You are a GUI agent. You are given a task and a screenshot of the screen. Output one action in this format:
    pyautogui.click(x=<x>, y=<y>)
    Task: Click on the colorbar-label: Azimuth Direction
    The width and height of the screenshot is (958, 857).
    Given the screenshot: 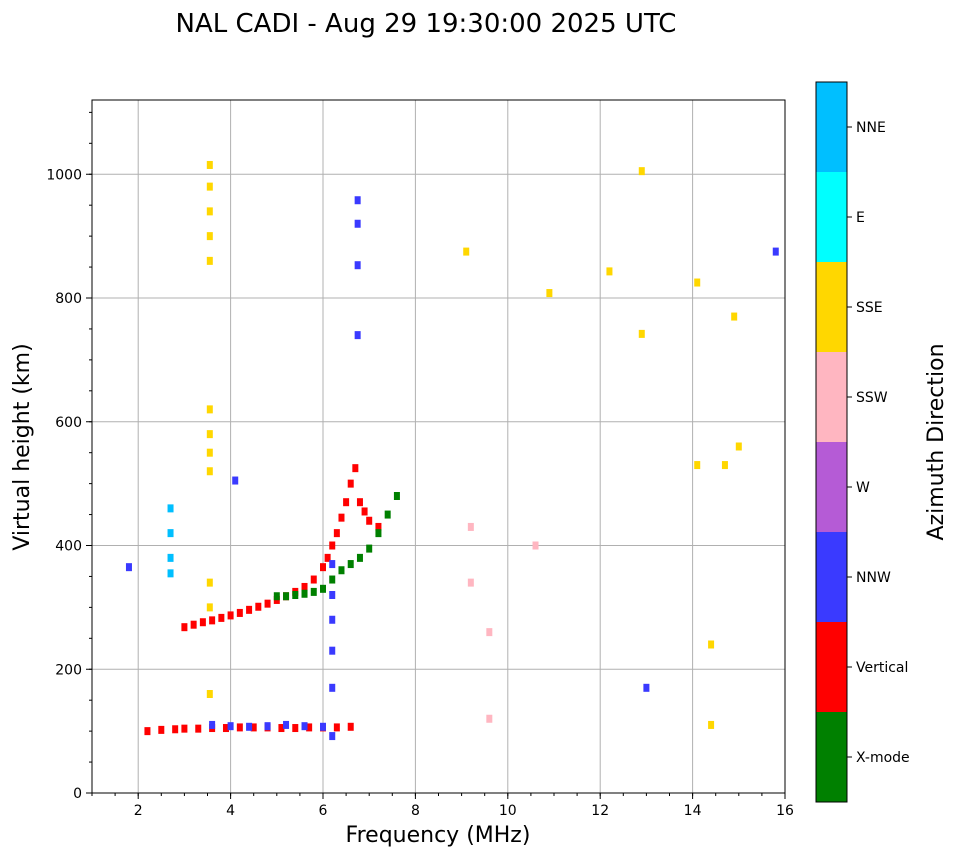 What is the action you would take?
    pyautogui.click(x=936, y=441)
    